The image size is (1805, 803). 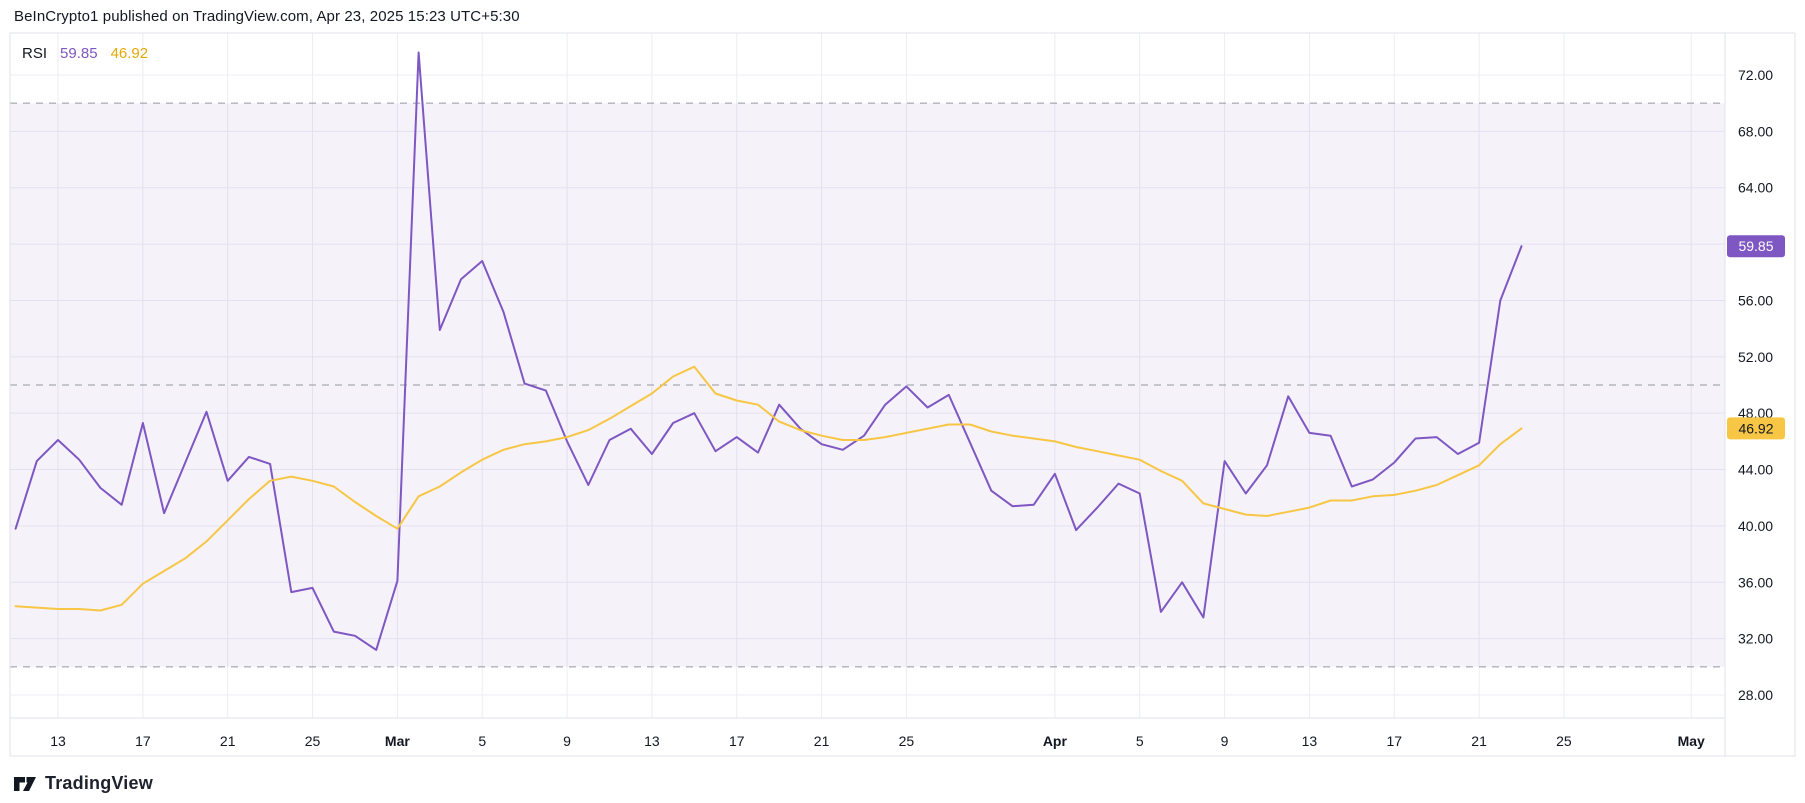 I want to click on time-axis: 13 17 21 25 Mar 5 9 13 17 21 25 Apr 5 9 13 17 21 25 May, so click(x=877, y=741).